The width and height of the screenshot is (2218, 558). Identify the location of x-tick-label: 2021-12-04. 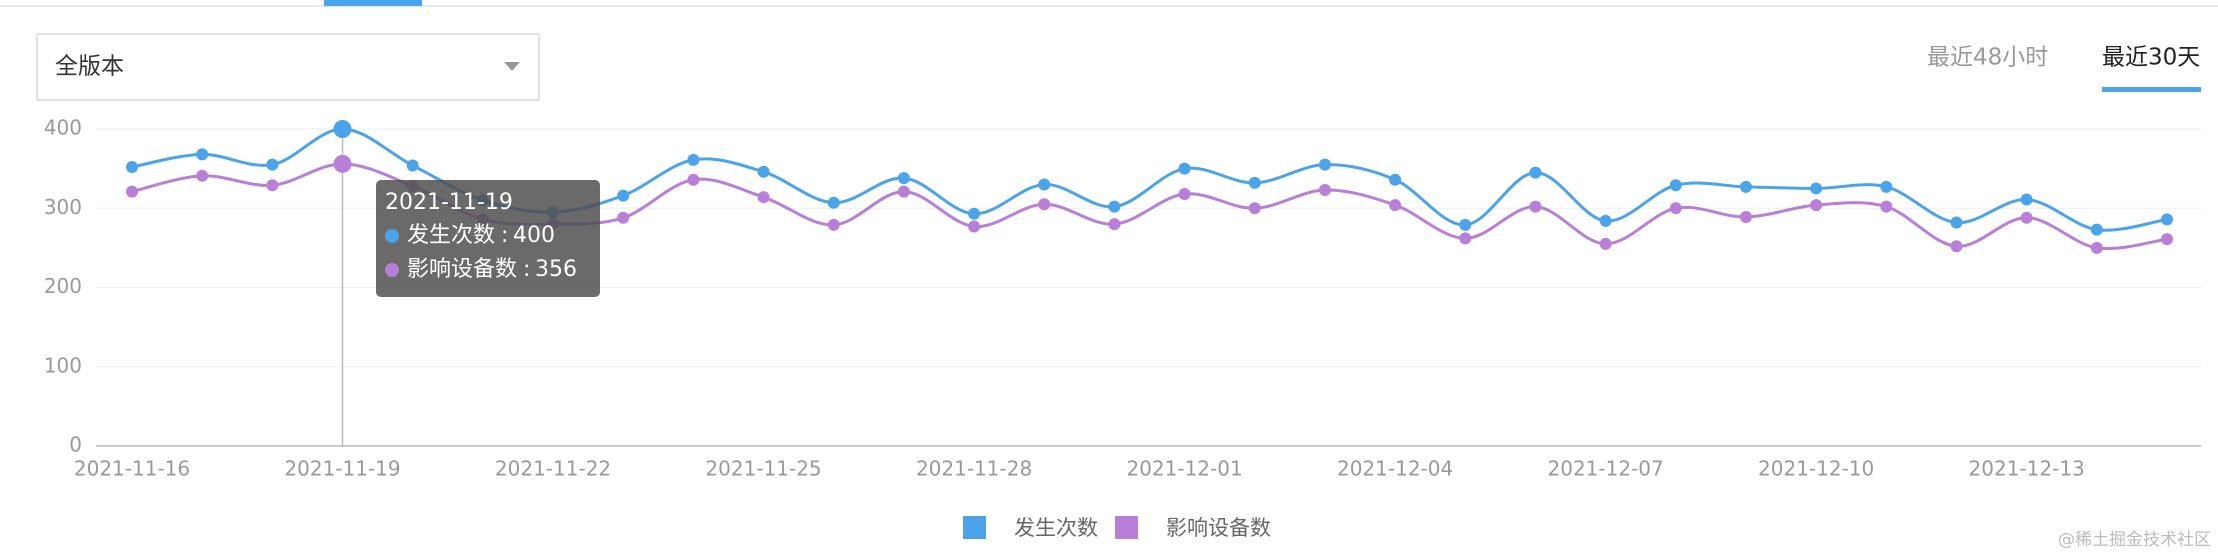
(1395, 469).